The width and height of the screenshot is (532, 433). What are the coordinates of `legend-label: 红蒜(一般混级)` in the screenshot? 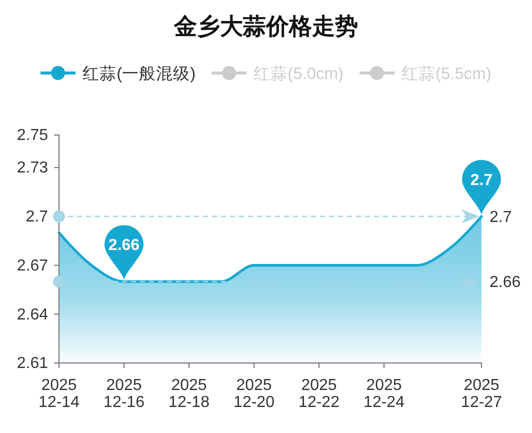 It's located at (139, 73).